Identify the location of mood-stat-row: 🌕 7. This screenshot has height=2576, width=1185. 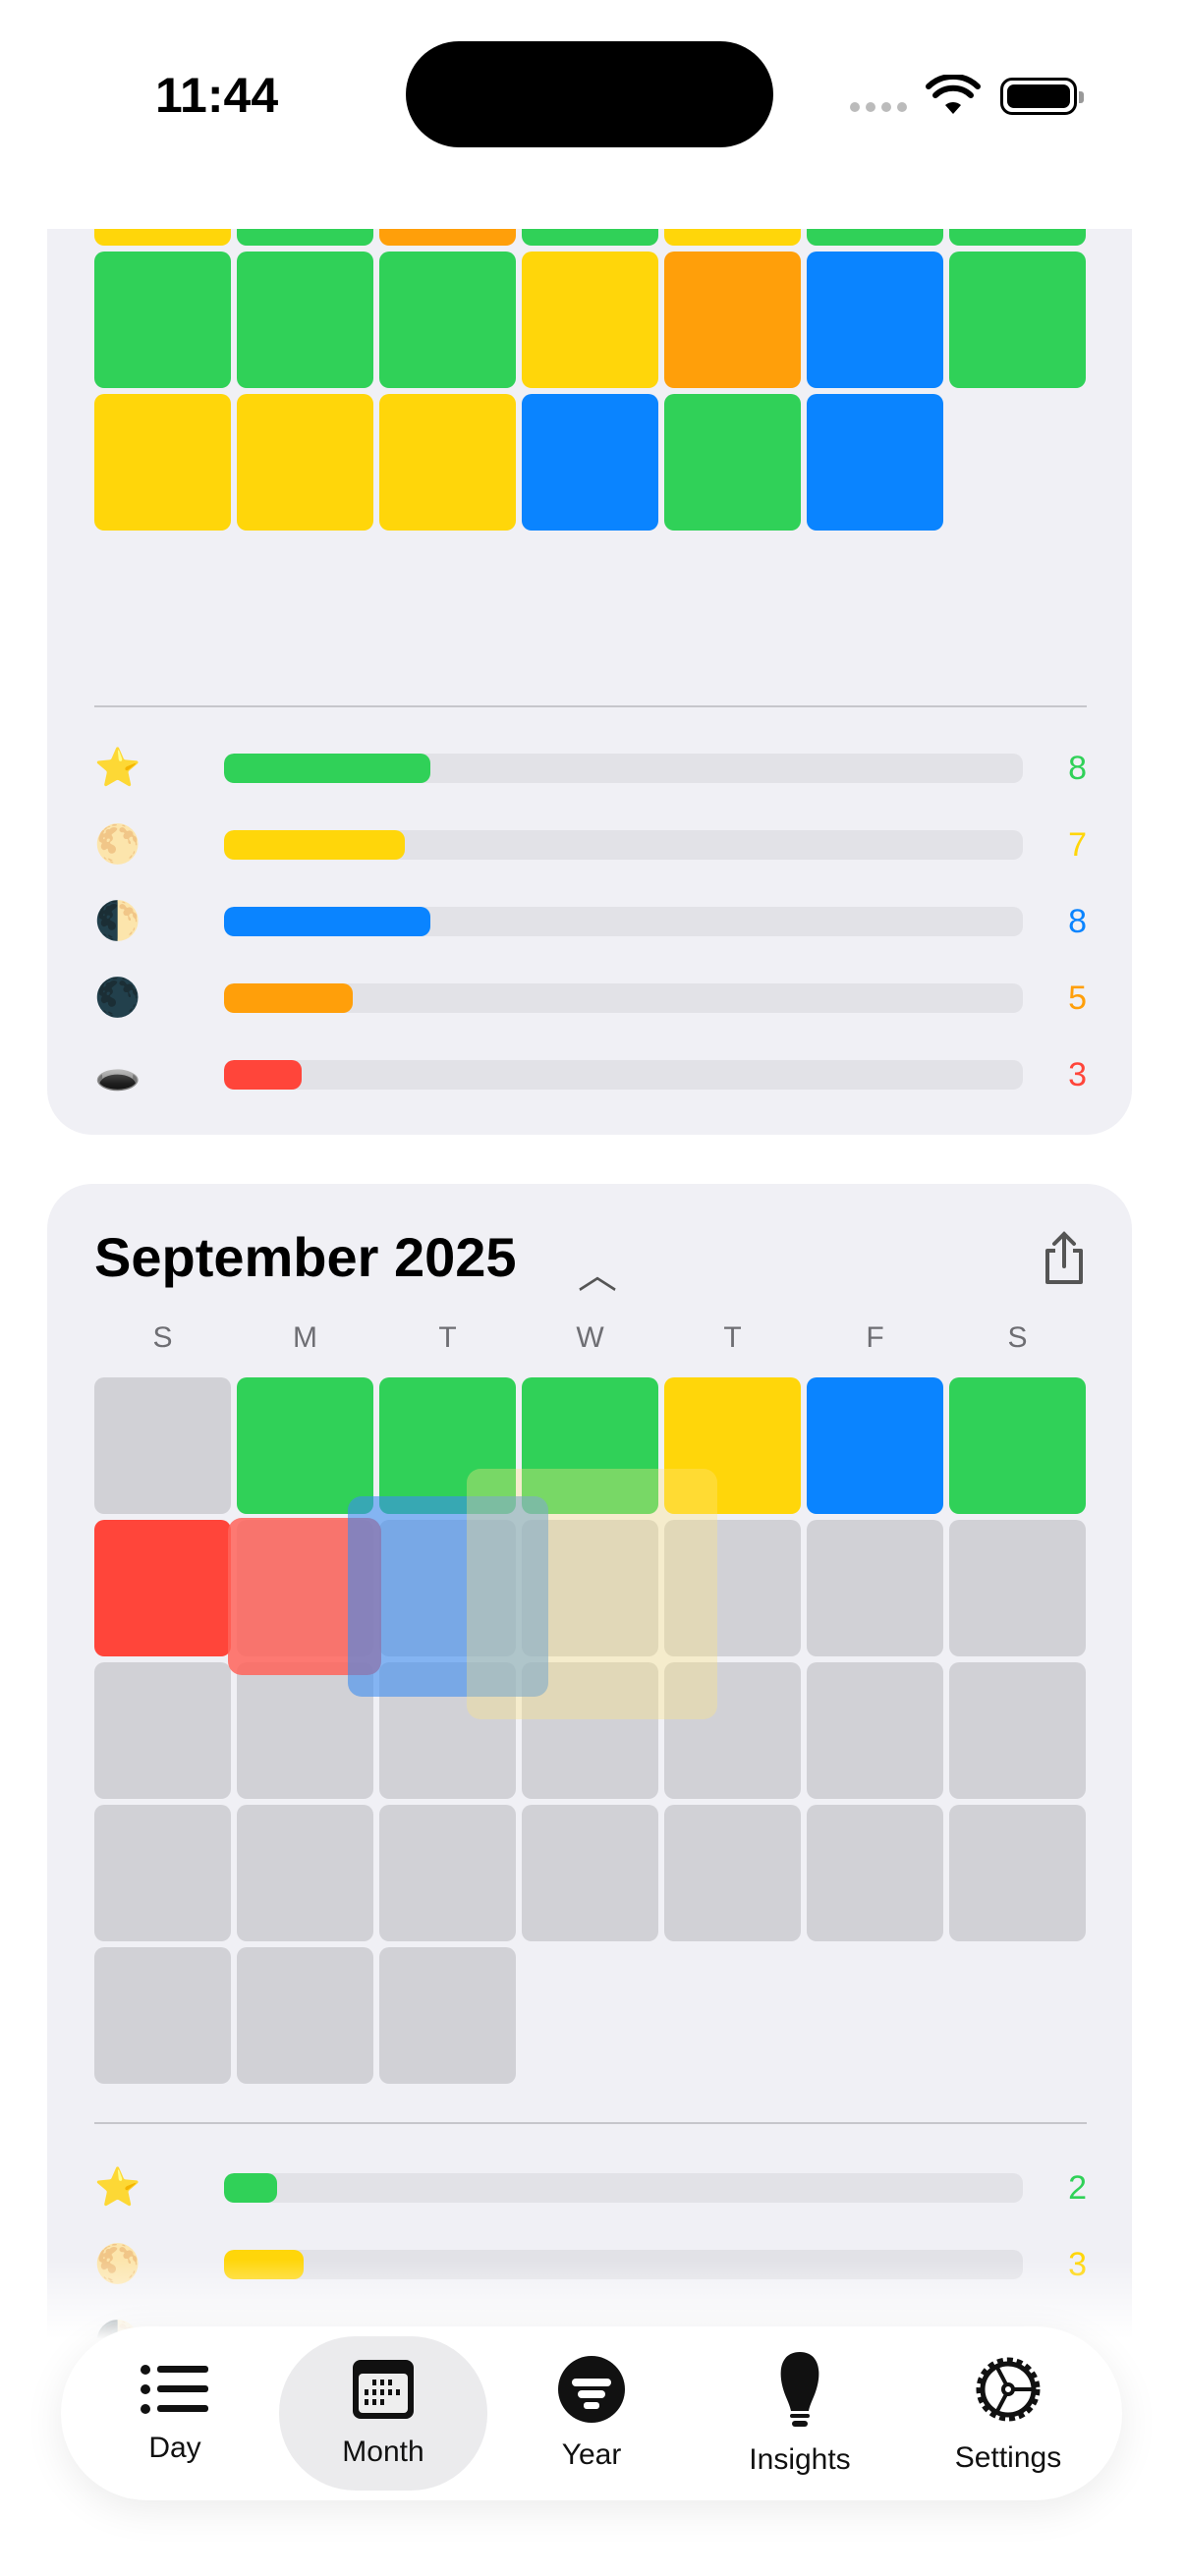
(591, 845).